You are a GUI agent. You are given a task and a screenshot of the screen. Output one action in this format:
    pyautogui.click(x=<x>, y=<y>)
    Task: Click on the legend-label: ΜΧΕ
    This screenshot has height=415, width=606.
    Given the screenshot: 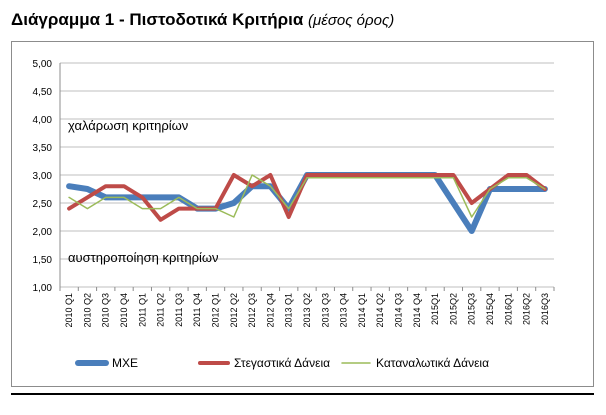 What is the action you would take?
    pyautogui.click(x=125, y=363)
    